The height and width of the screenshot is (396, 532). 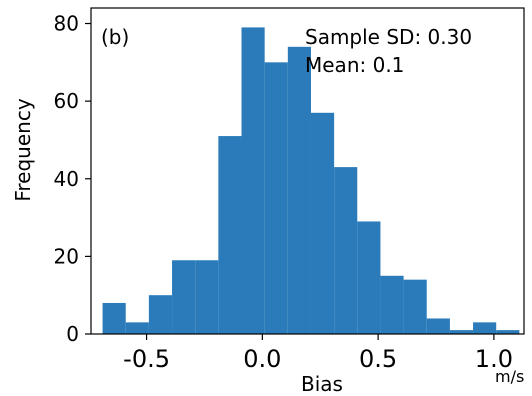 I want to click on x-tick-label: 1.0, so click(x=494, y=359).